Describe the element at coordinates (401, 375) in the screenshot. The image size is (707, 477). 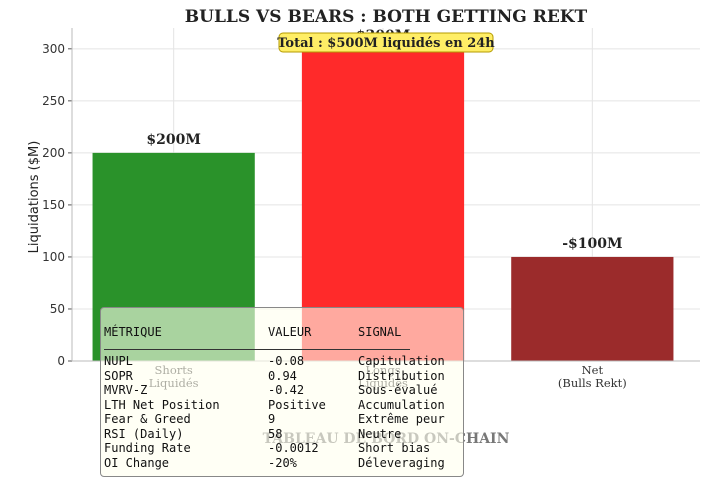
I see `signal-cell: Distribution` at that location.